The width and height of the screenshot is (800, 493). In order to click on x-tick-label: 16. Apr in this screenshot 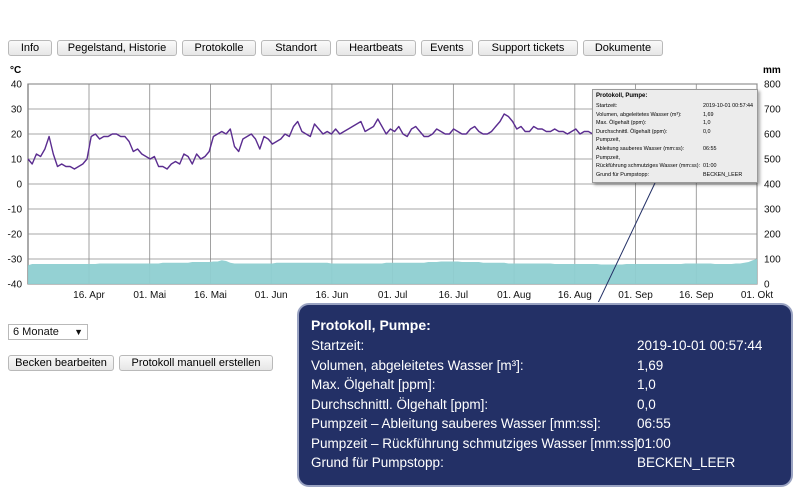, I will do `click(89, 295)`.